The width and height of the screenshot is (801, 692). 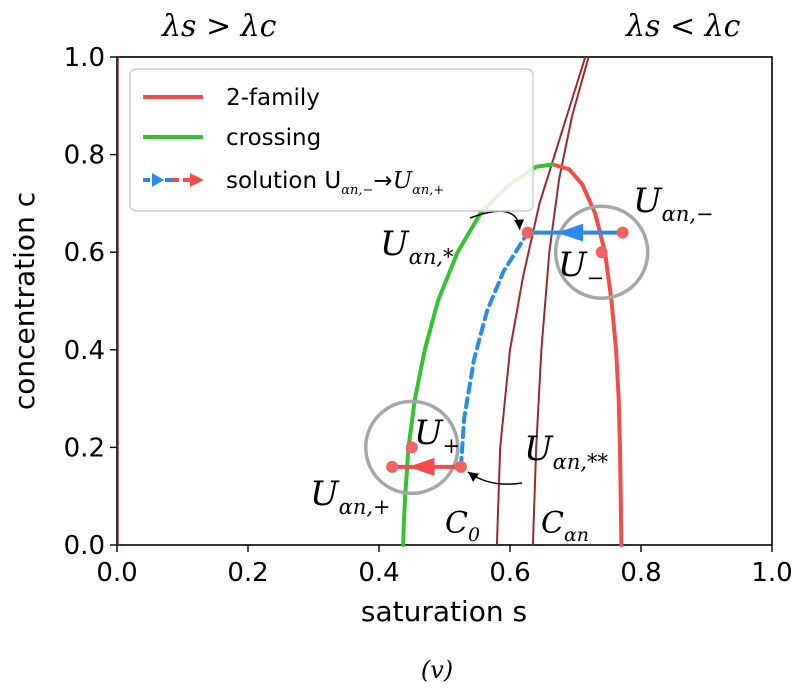 I want to click on y-axis-label: concentration c, so click(x=24, y=301).